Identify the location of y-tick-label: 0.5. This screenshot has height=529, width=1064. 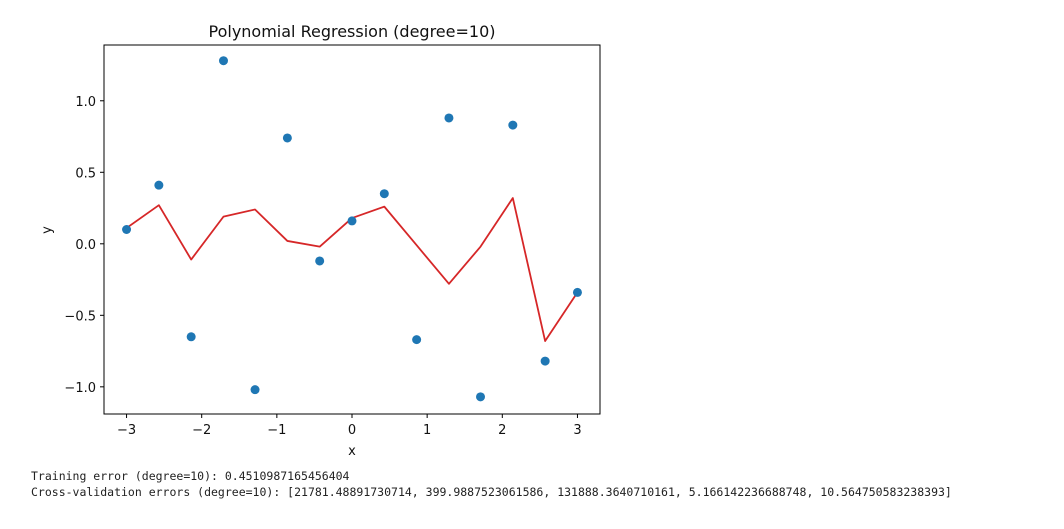
(85, 173).